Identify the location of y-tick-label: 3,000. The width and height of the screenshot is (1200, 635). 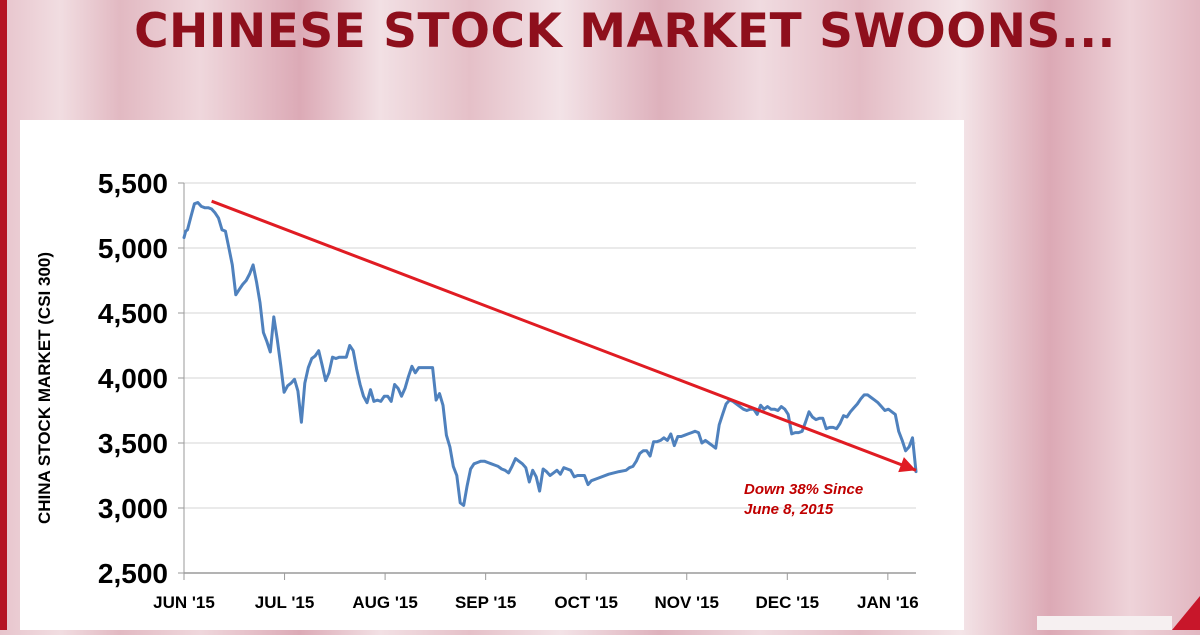
(133, 508).